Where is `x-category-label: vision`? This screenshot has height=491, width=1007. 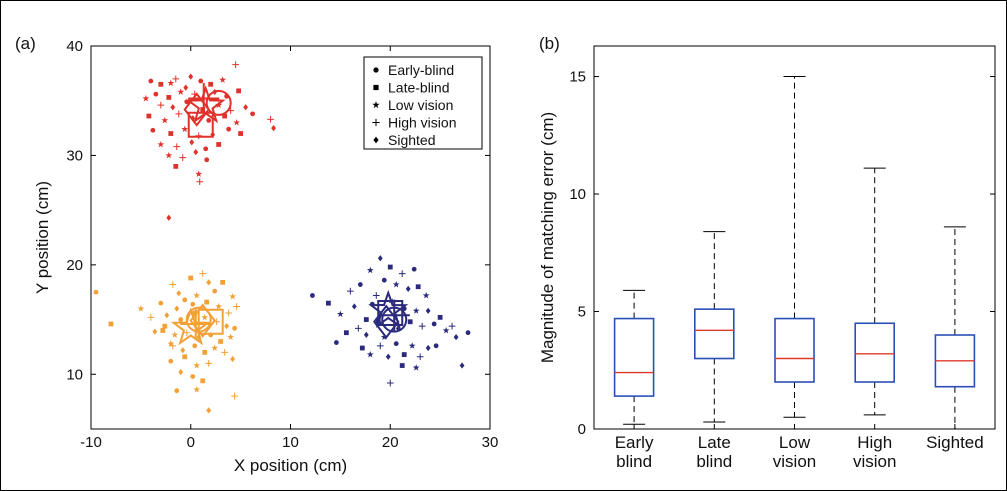
x-category-label: vision is located at coordinates (794, 461).